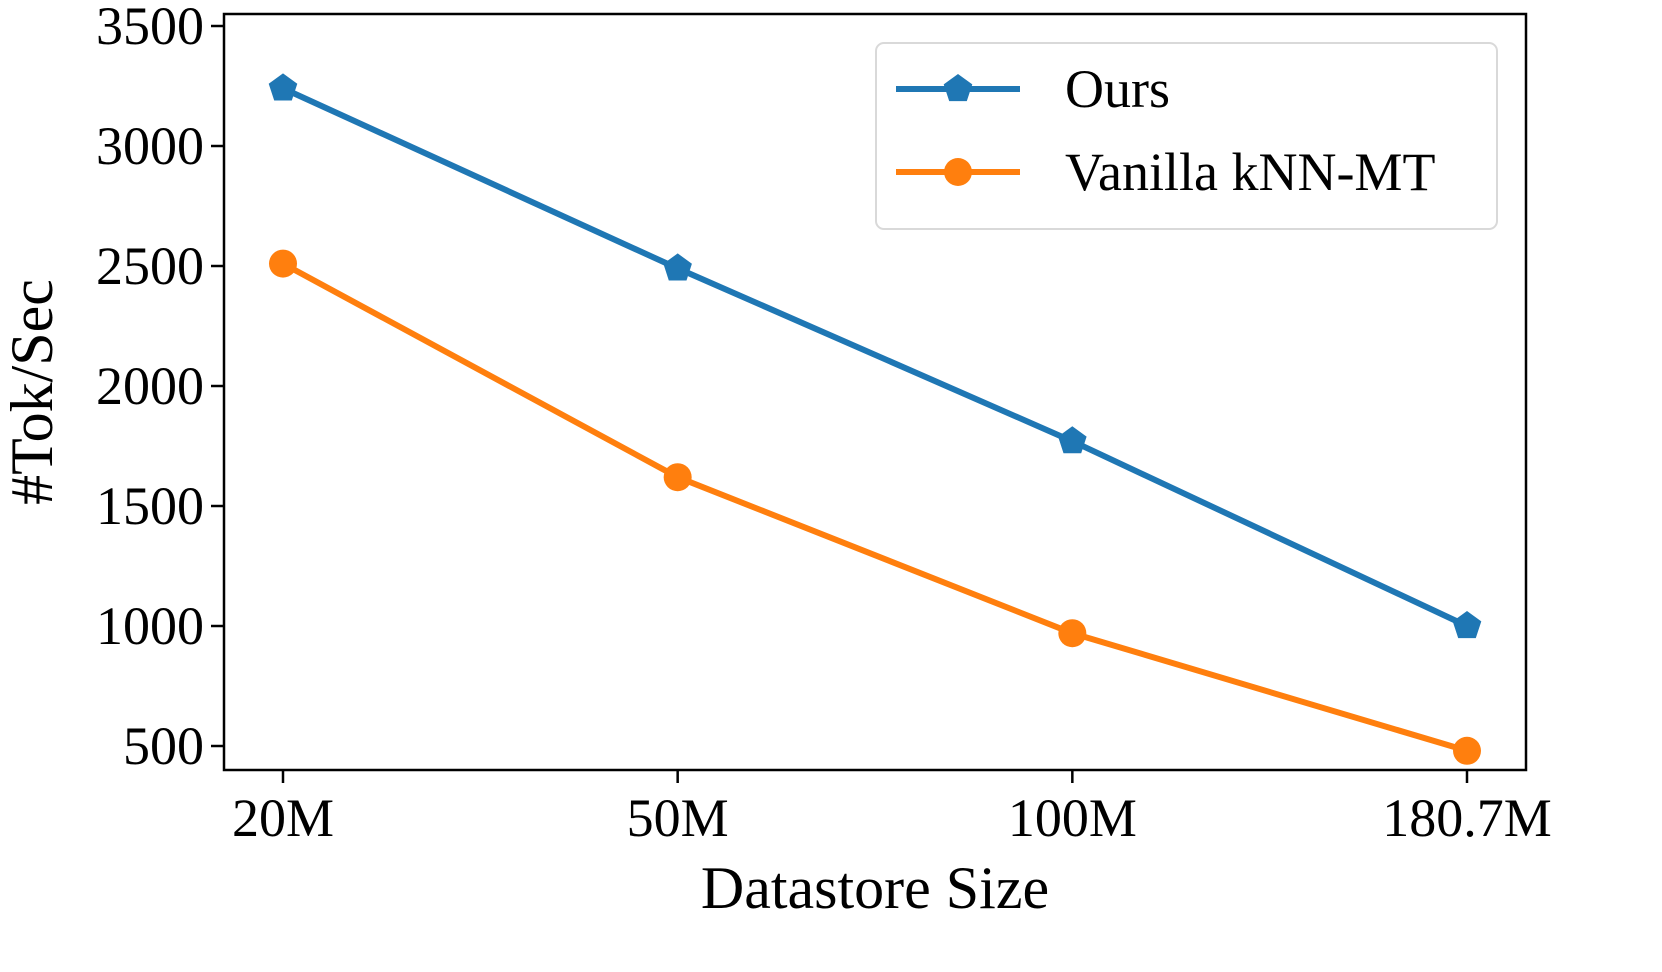 Image resolution: width=1662 pixels, height=972 pixels. I want to click on y-tick-label: 500, so click(163, 746).